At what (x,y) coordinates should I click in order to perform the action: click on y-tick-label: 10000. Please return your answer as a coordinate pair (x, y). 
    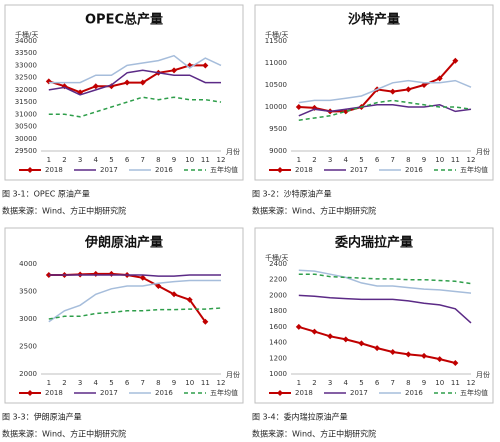
    Looking at the image, I should click on (276, 107).